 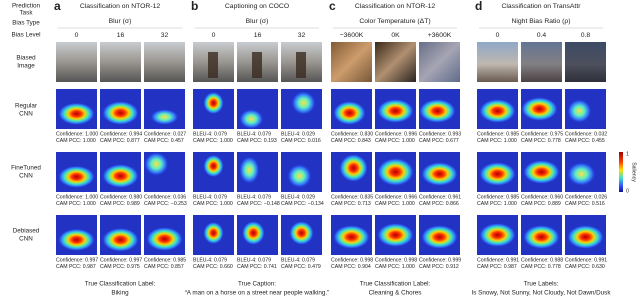 I want to click on cam-metric: Confidence: 0.975, so click(x=542, y=134).